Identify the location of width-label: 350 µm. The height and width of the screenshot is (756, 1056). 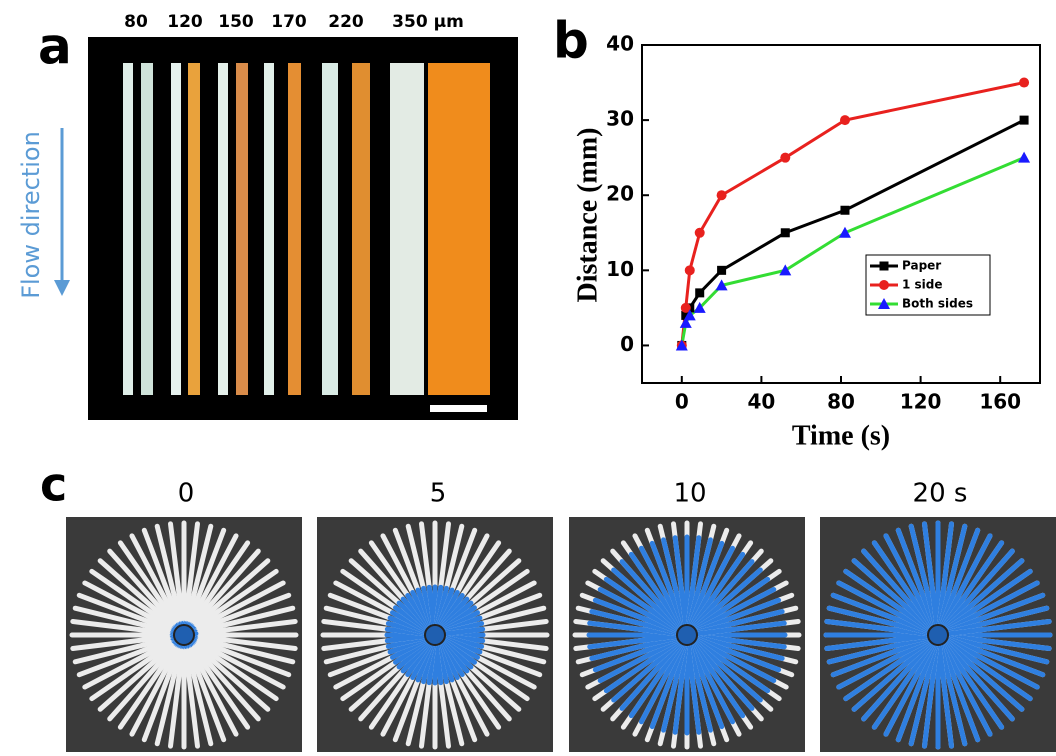
(428, 22).